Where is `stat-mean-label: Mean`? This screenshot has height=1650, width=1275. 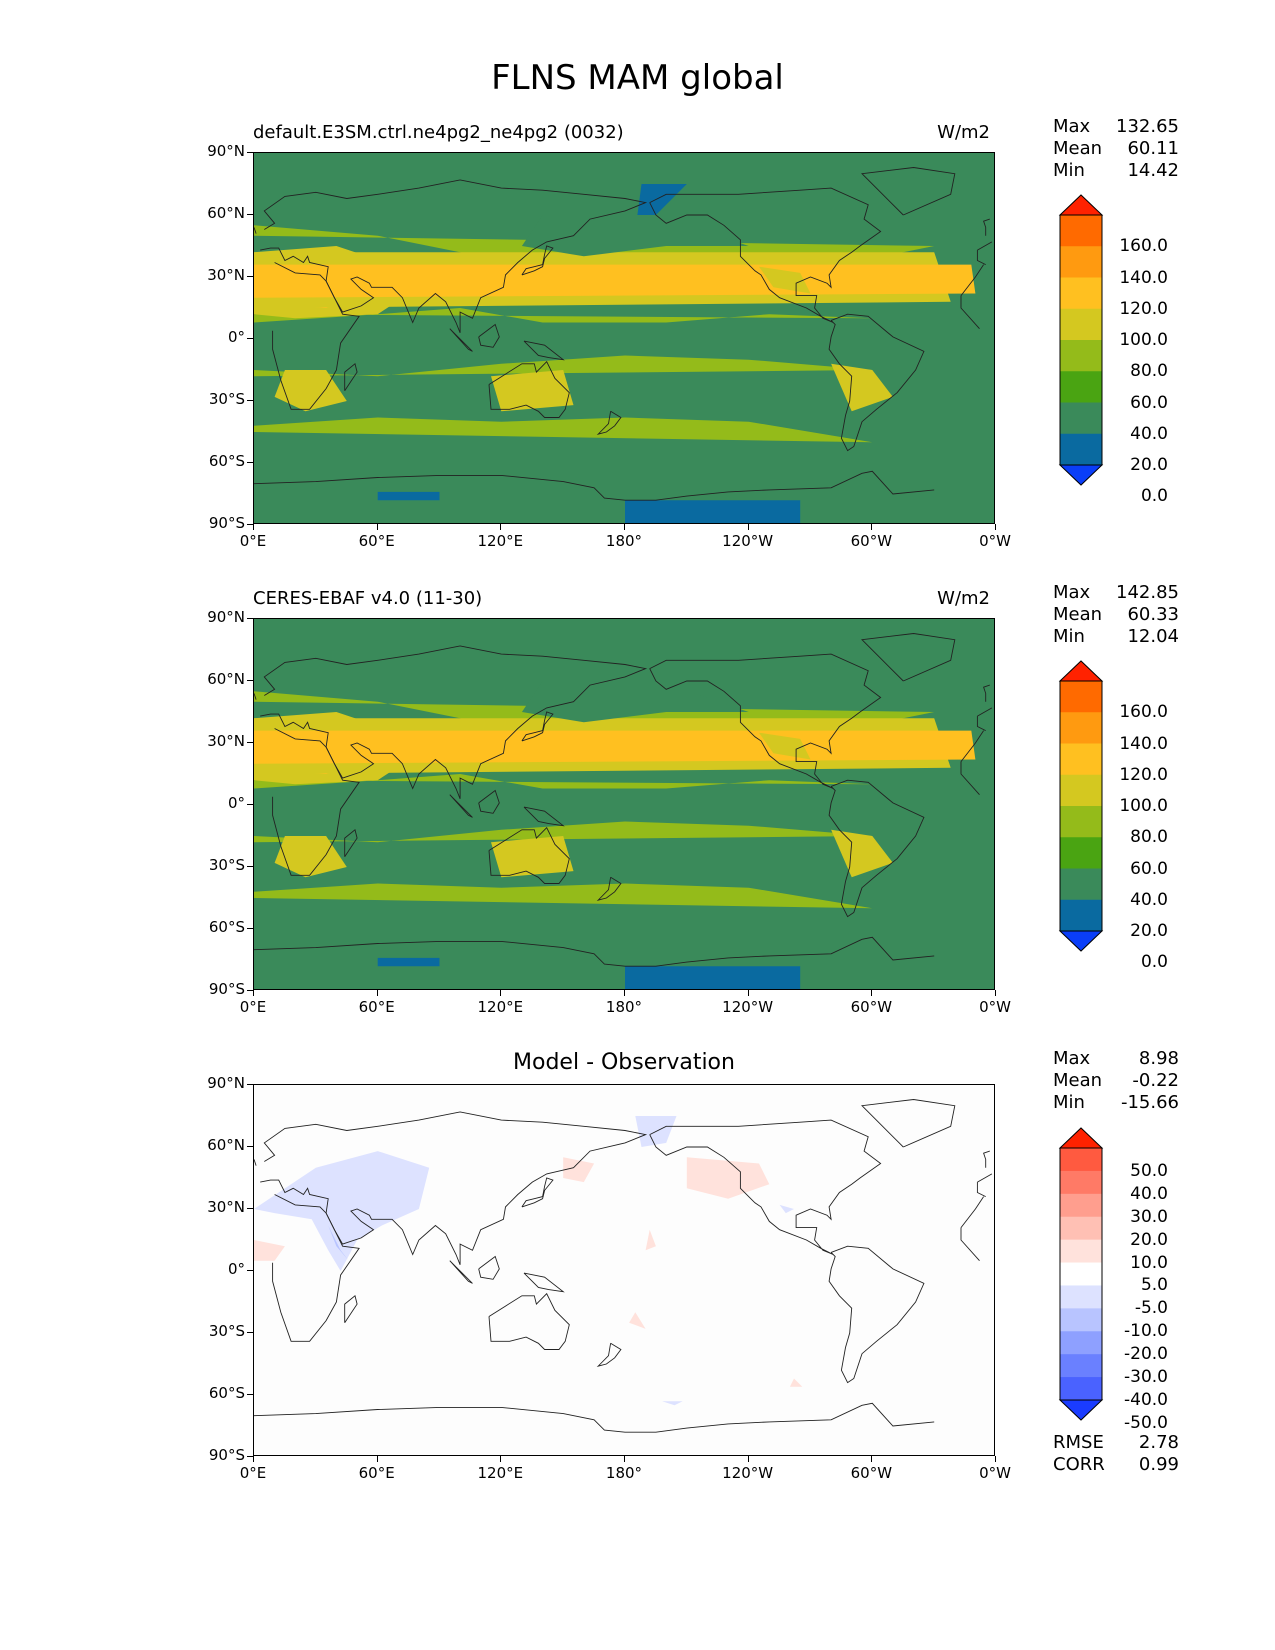
stat-mean-label: Mean is located at coordinates (1078, 1080).